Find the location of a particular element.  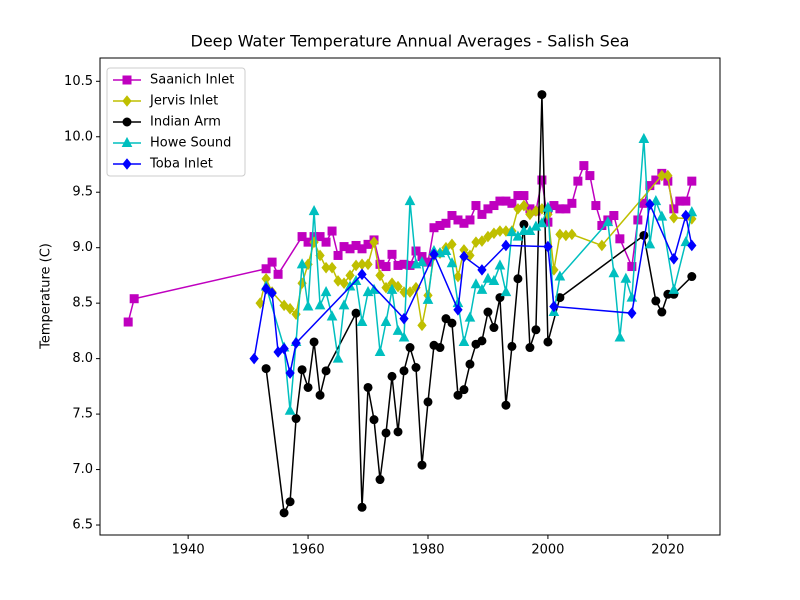

x-tick-label: 1980 is located at coordinates (427, 550).